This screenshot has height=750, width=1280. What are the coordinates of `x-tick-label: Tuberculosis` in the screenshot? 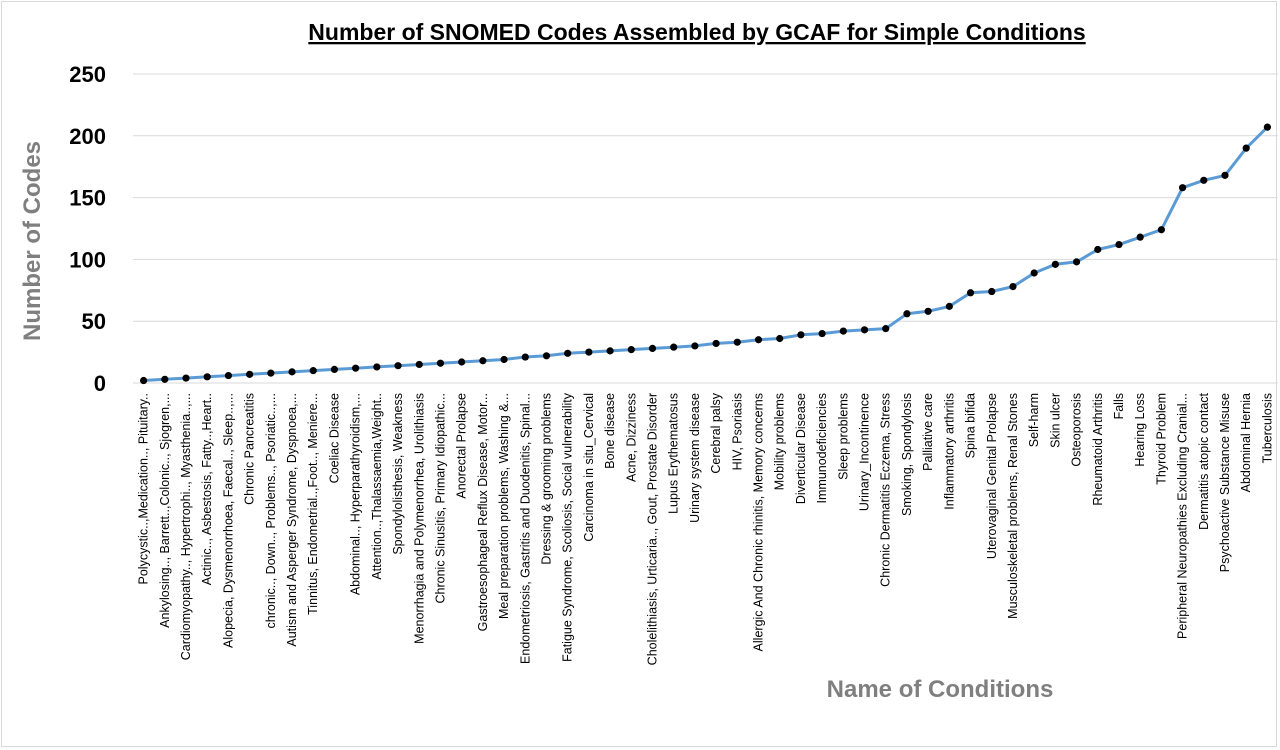 It's located at (1267, 428).